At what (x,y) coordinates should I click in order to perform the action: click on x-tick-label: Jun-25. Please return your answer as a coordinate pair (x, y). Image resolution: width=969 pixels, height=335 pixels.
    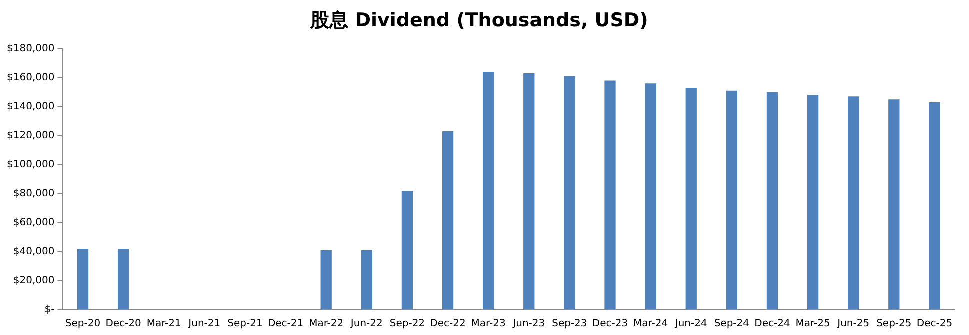
    Looking at the image, I should click on (853, 324).